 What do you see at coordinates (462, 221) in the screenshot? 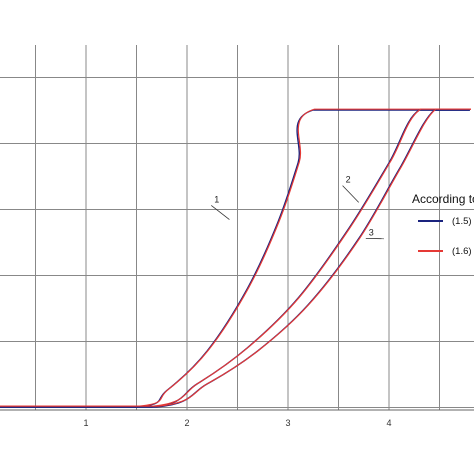
I see `legend-entry-1-5: (1.5)` at bounding box center [462, 221].